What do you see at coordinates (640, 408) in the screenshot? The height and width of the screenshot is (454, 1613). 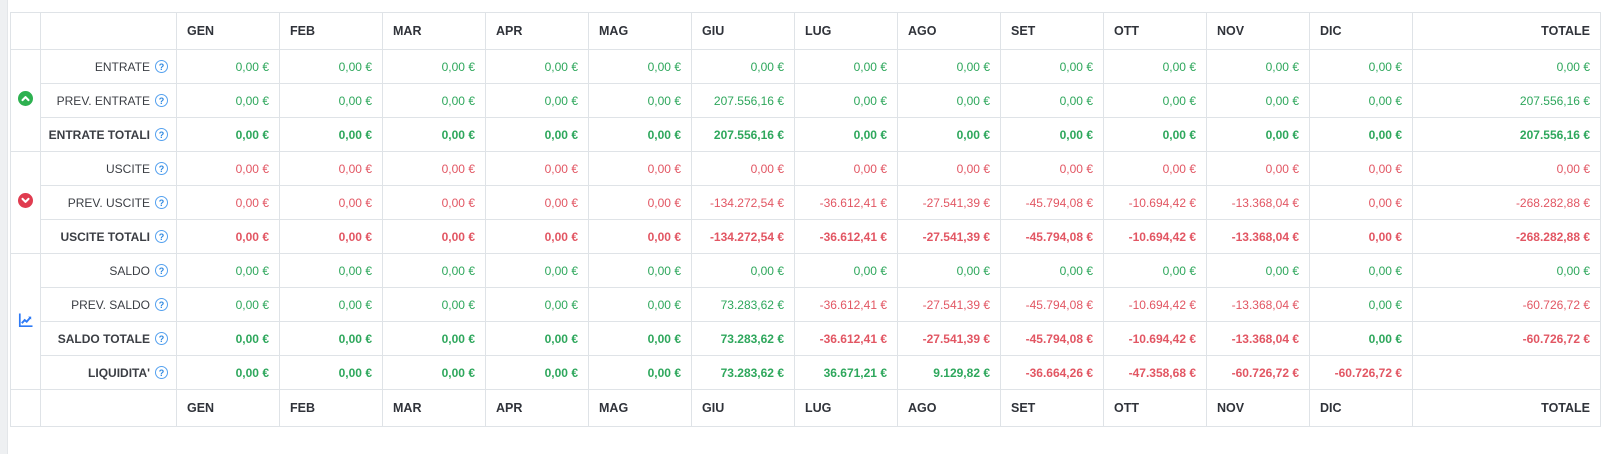 I see `footer-col-mag: MAG` at bounding box center [640, 408].